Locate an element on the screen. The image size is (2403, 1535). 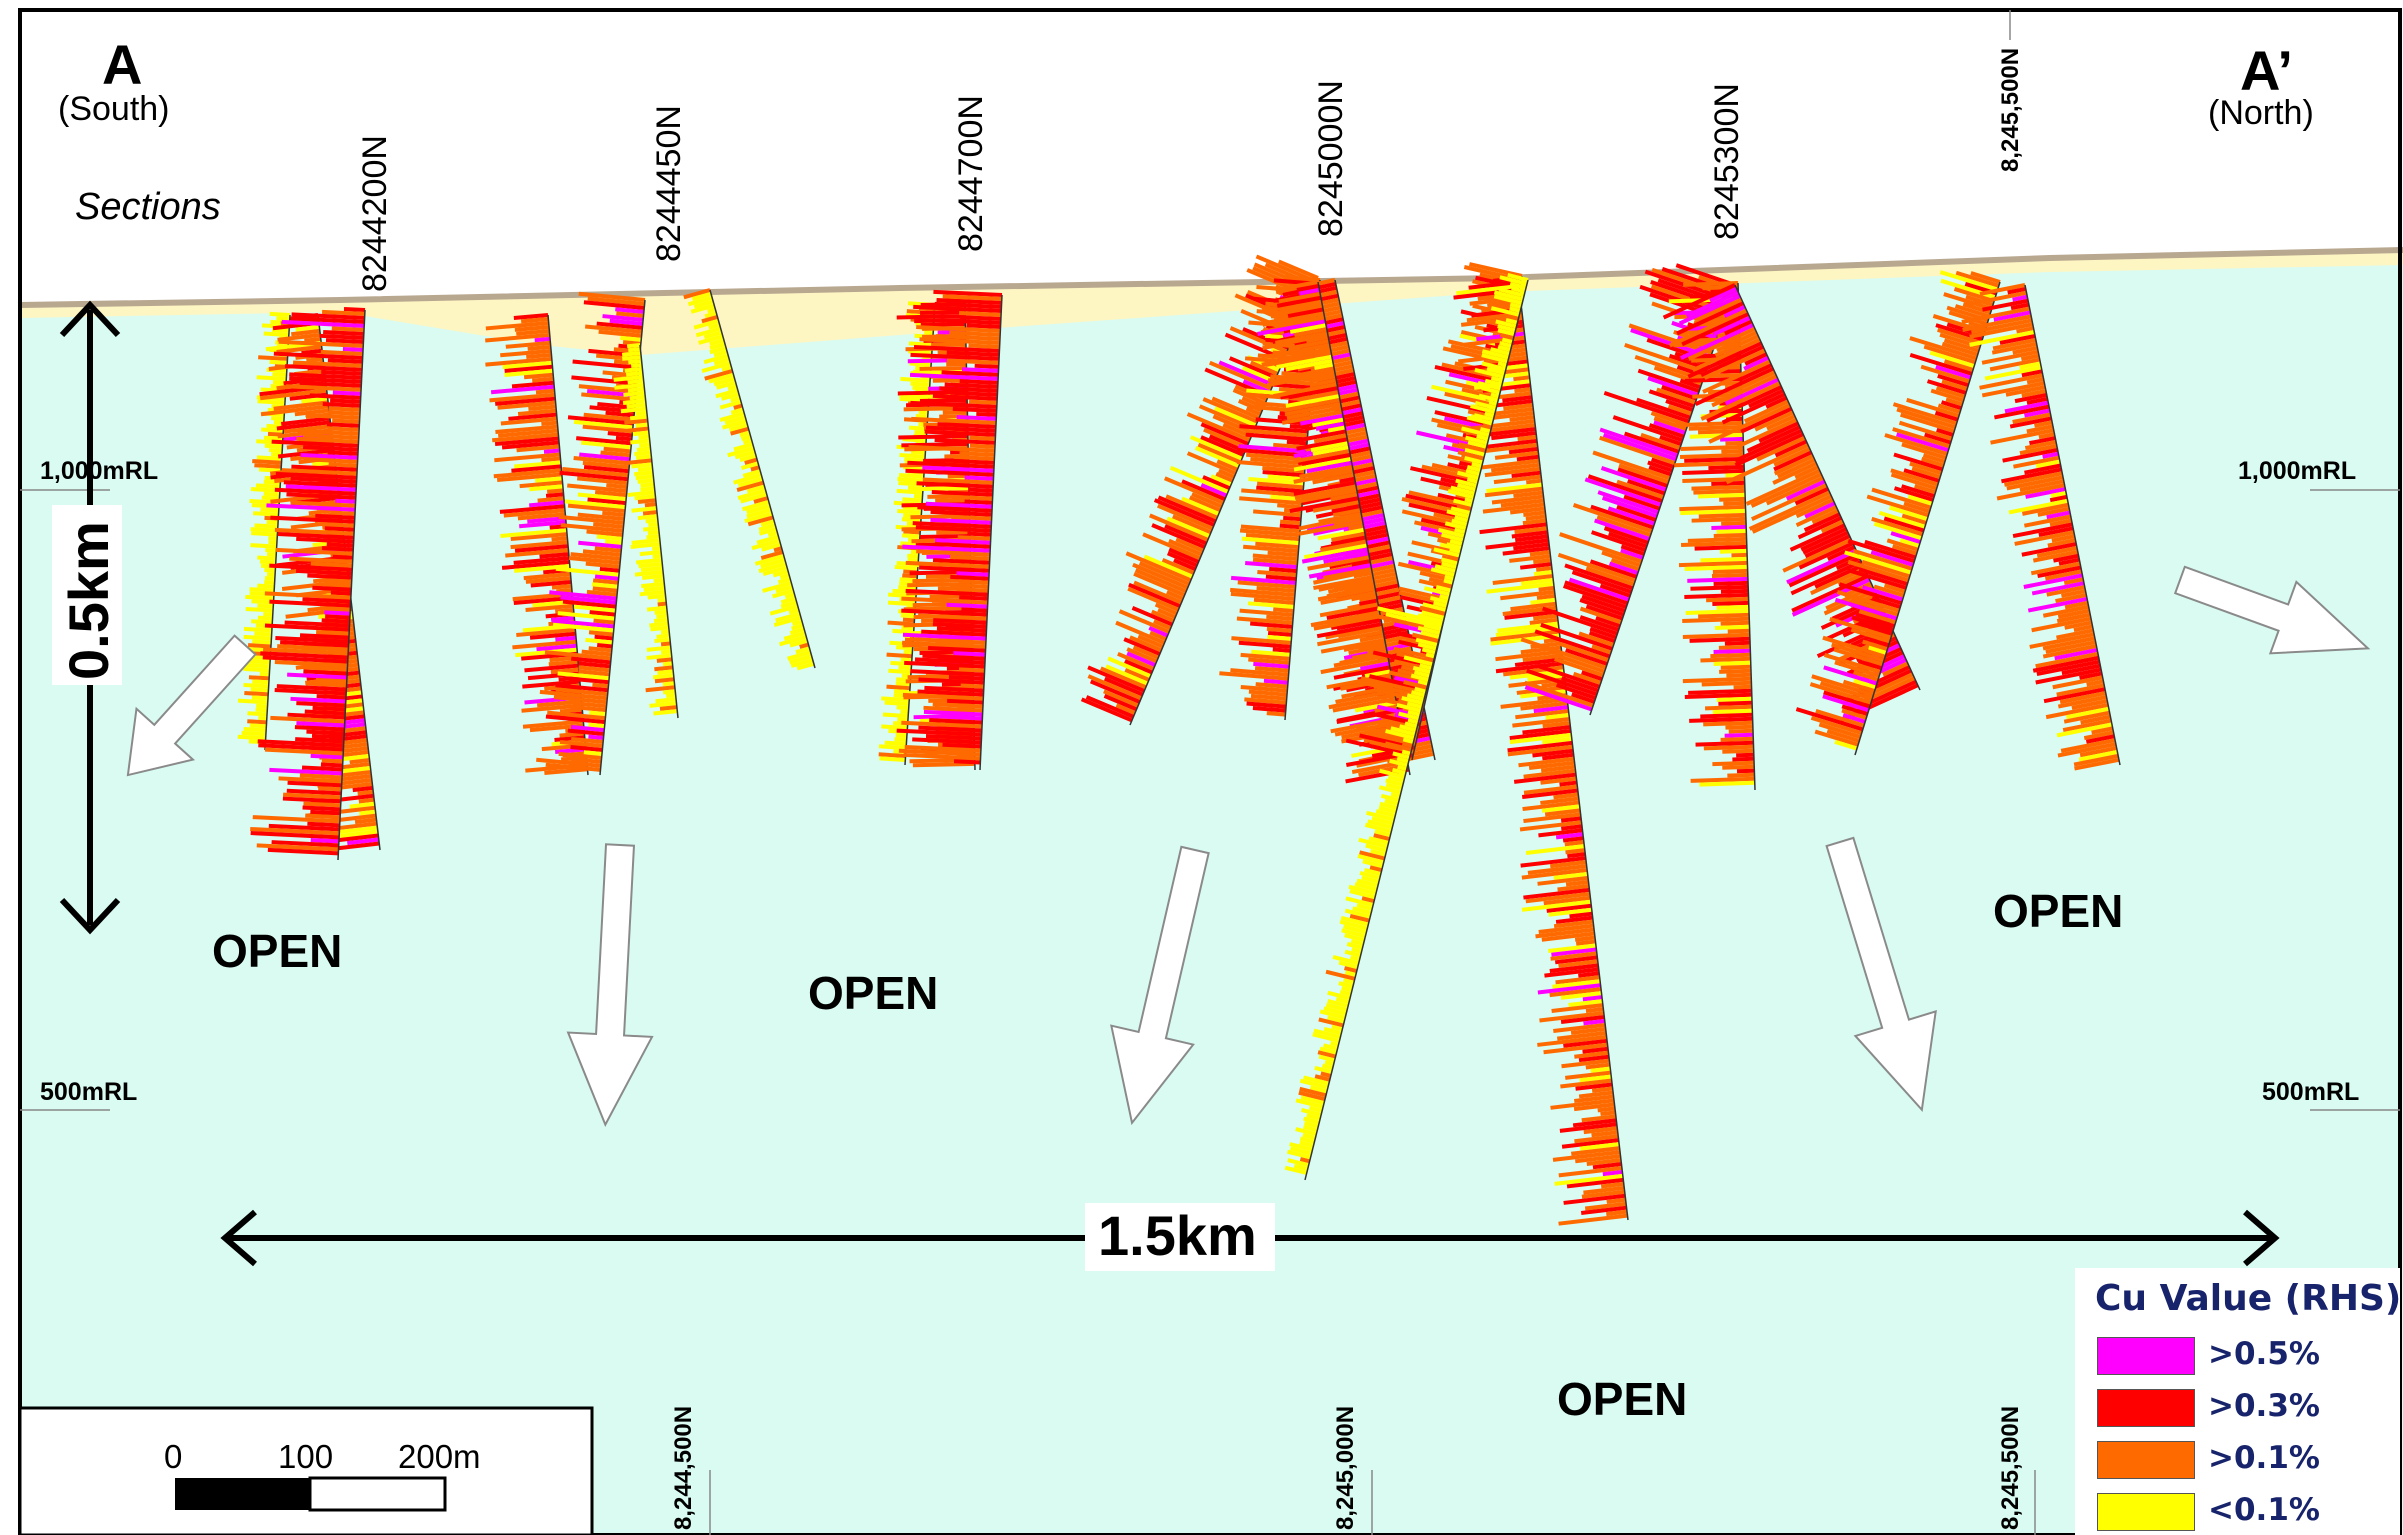
scale-bar-white is located at coordinates (377, 1494).